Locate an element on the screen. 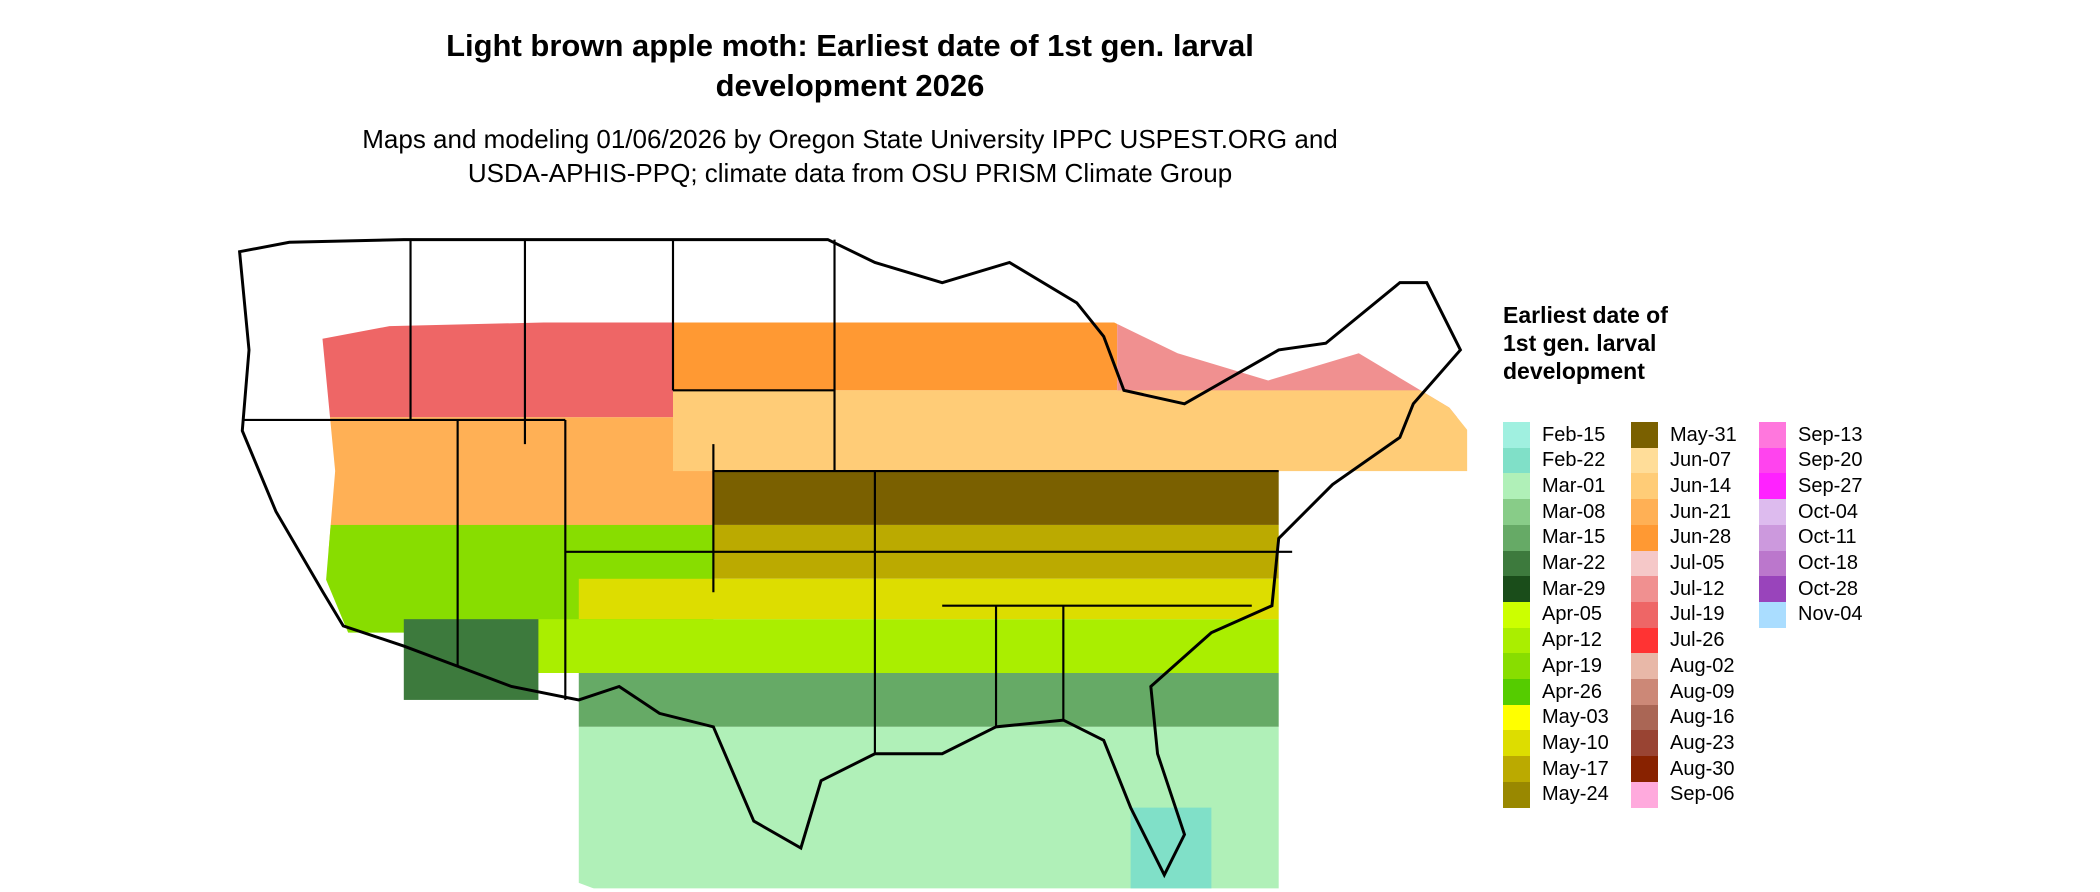  legend-entry: Oct-28 is located at coordinates (1809, 589).